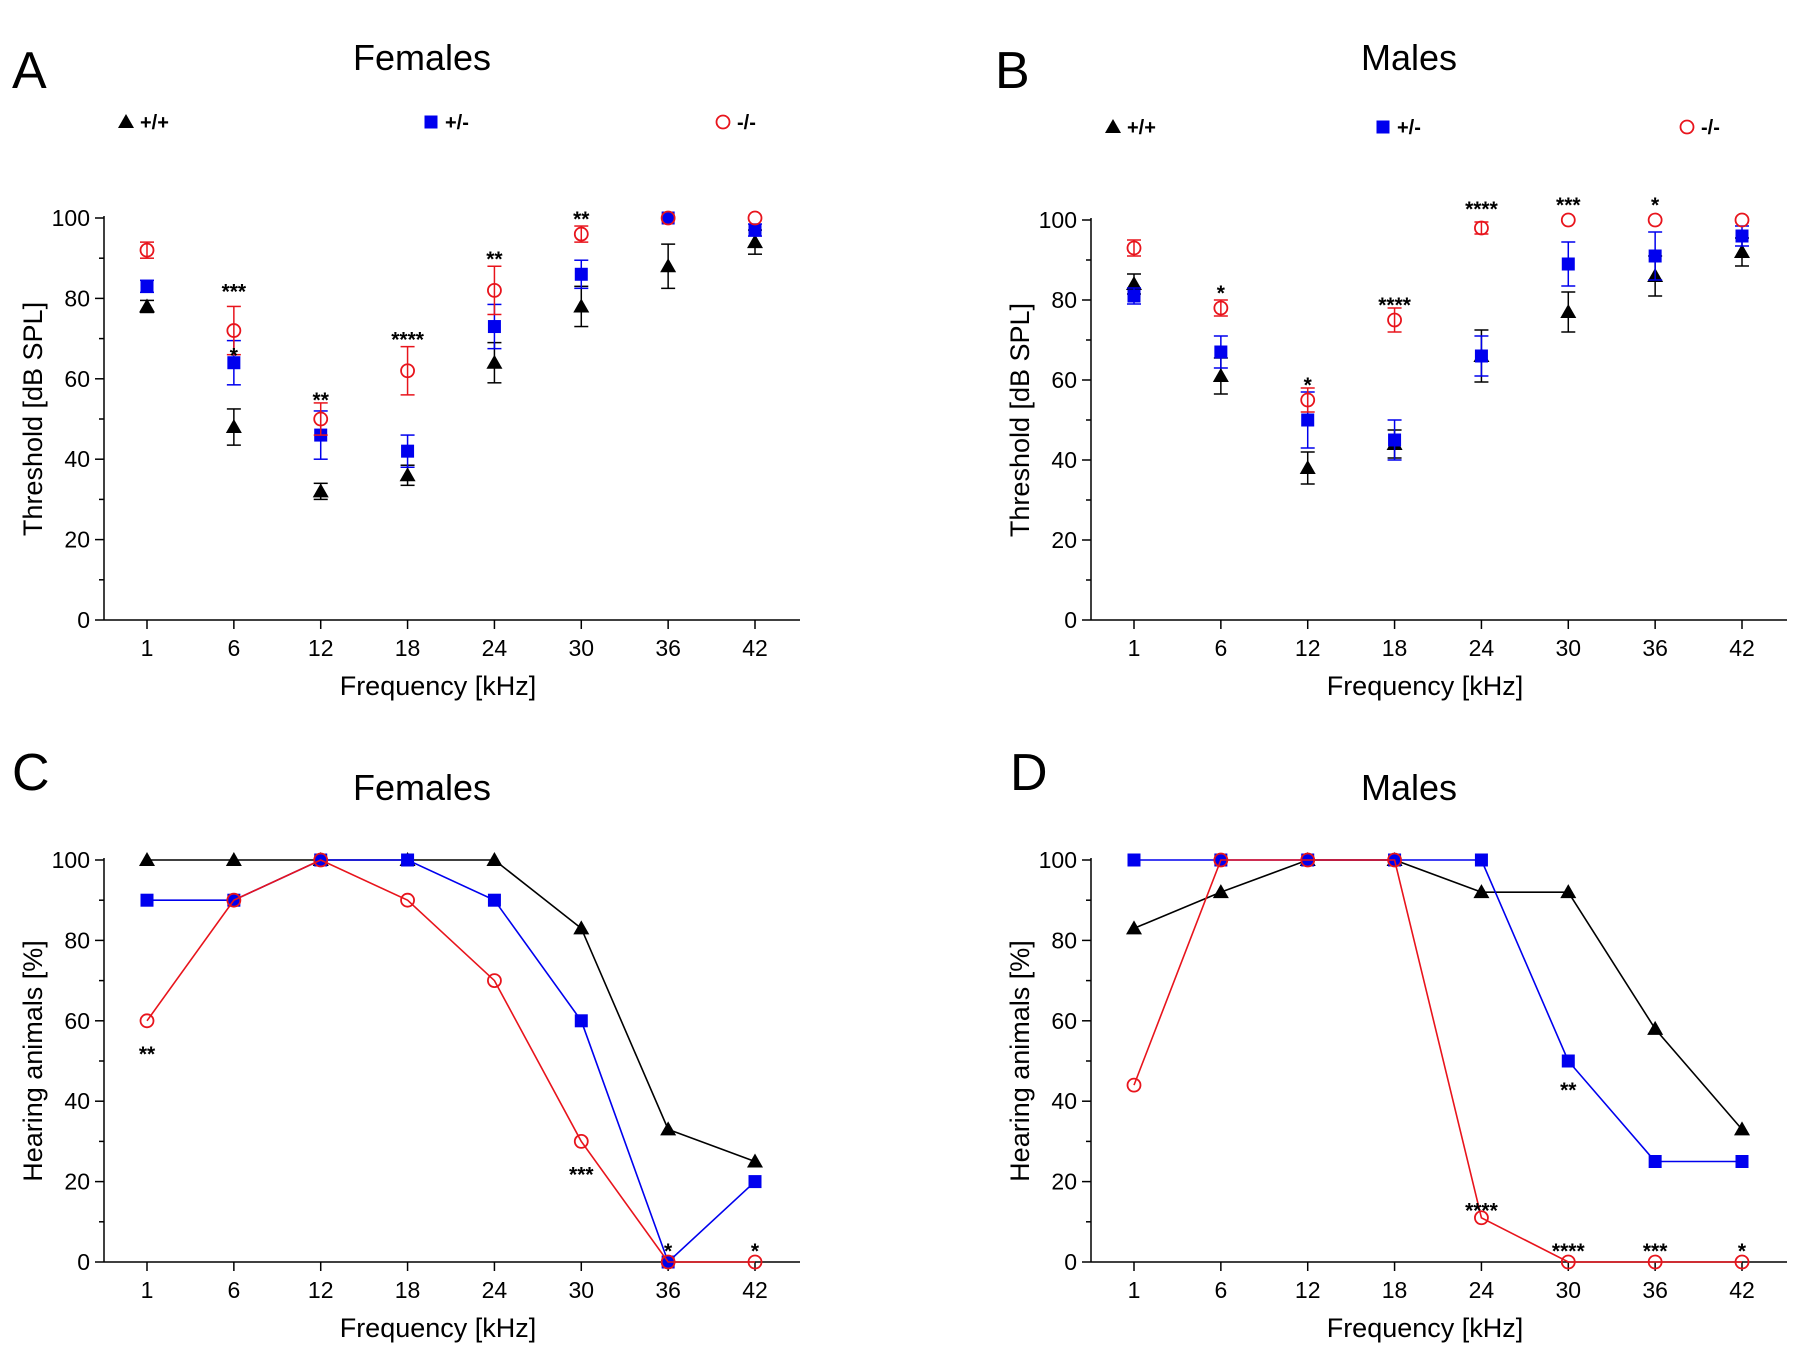 The image size is (1800, 1367). I want to click on panel-title: Males, so click(1409, 57).